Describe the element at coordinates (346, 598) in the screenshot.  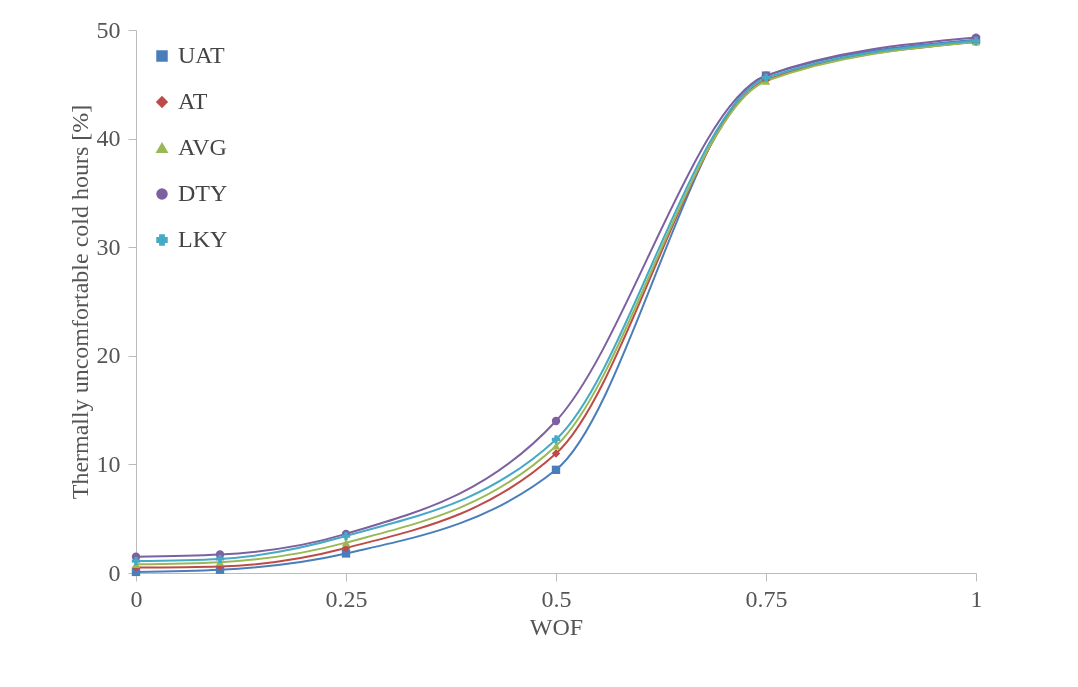
I see `x-tick-label: 0.25` at that location.